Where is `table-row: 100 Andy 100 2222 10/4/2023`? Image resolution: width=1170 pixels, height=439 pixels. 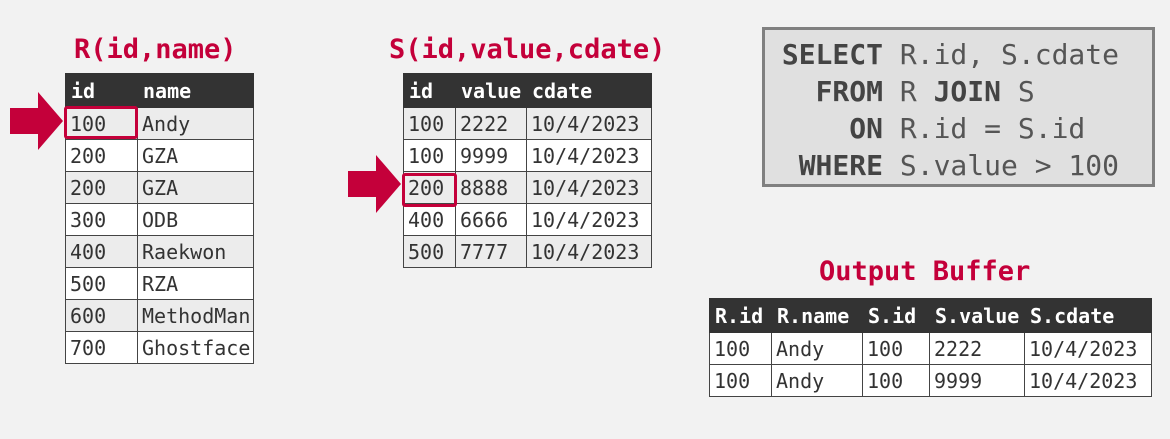 table-row: 100 Andy 100 2222 10/4/2023 is located at coordinates (930, 348).